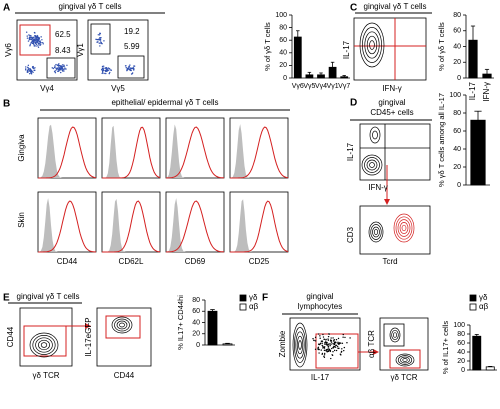 This screenshot has width=500, height=409. What do you see at coordinates (353, 8) in the screenshot?
I see `panel-letter: C` at bounding box center [353, 8].